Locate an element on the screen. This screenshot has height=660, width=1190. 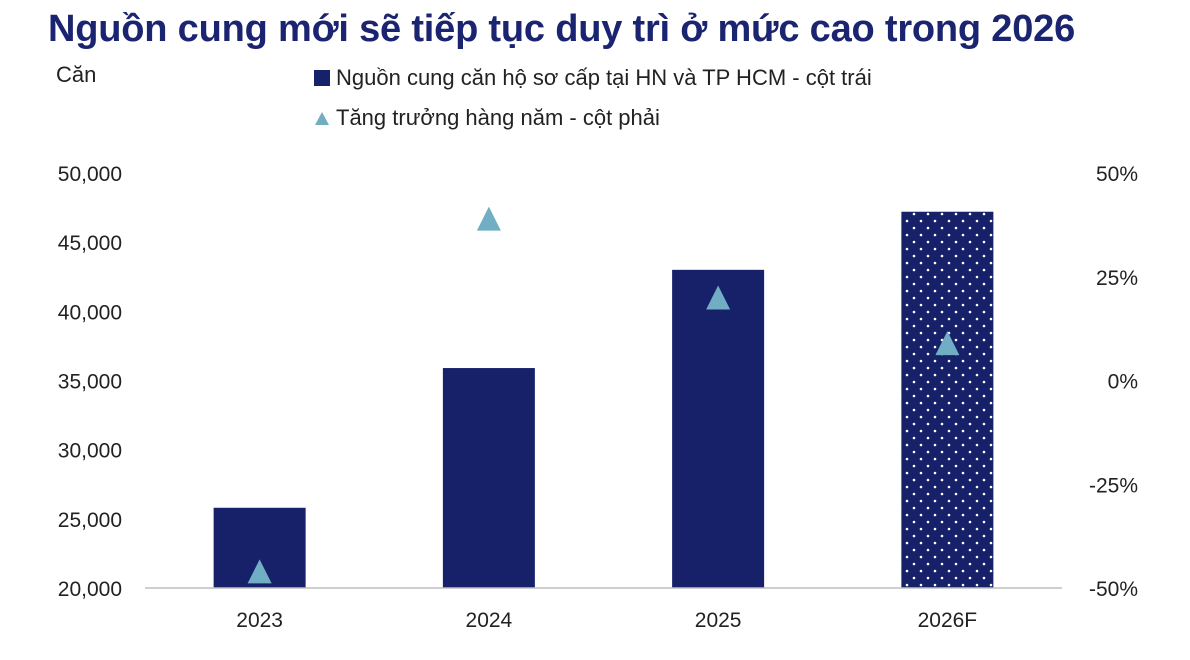
legend-growth-label: Tăng trưởng hàng năm - cột phải is located at coordinates (498, 117).